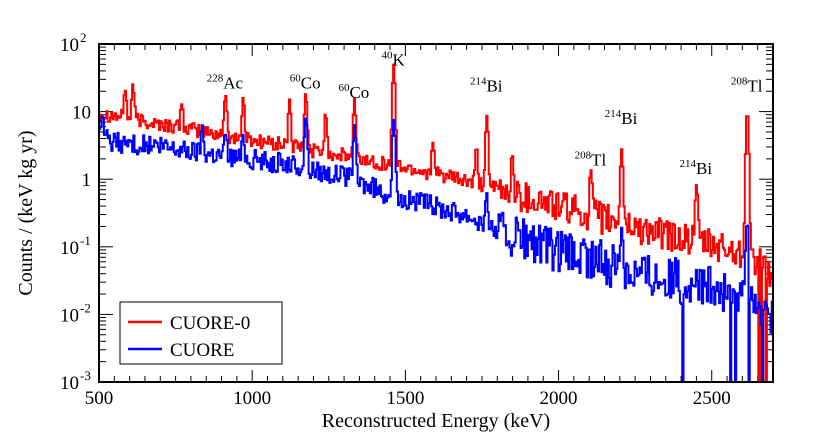 The height and width of the screenshot is (440, 830). What do you see at coordinates (712, 398) in the screenshot?
I see `x-tick-label: 2500` at bounding box center [712, 398].